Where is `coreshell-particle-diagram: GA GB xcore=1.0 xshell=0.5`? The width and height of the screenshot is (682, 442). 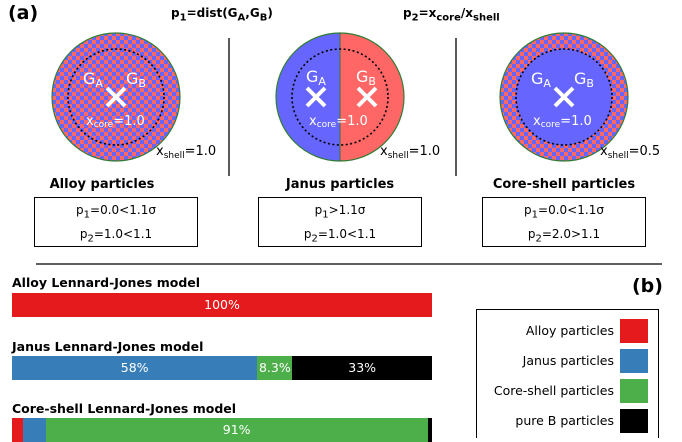 coreshell-particle-diagram: GA GB xcore=1.0 xshell=0.5 is located at coordinates (579, 97).